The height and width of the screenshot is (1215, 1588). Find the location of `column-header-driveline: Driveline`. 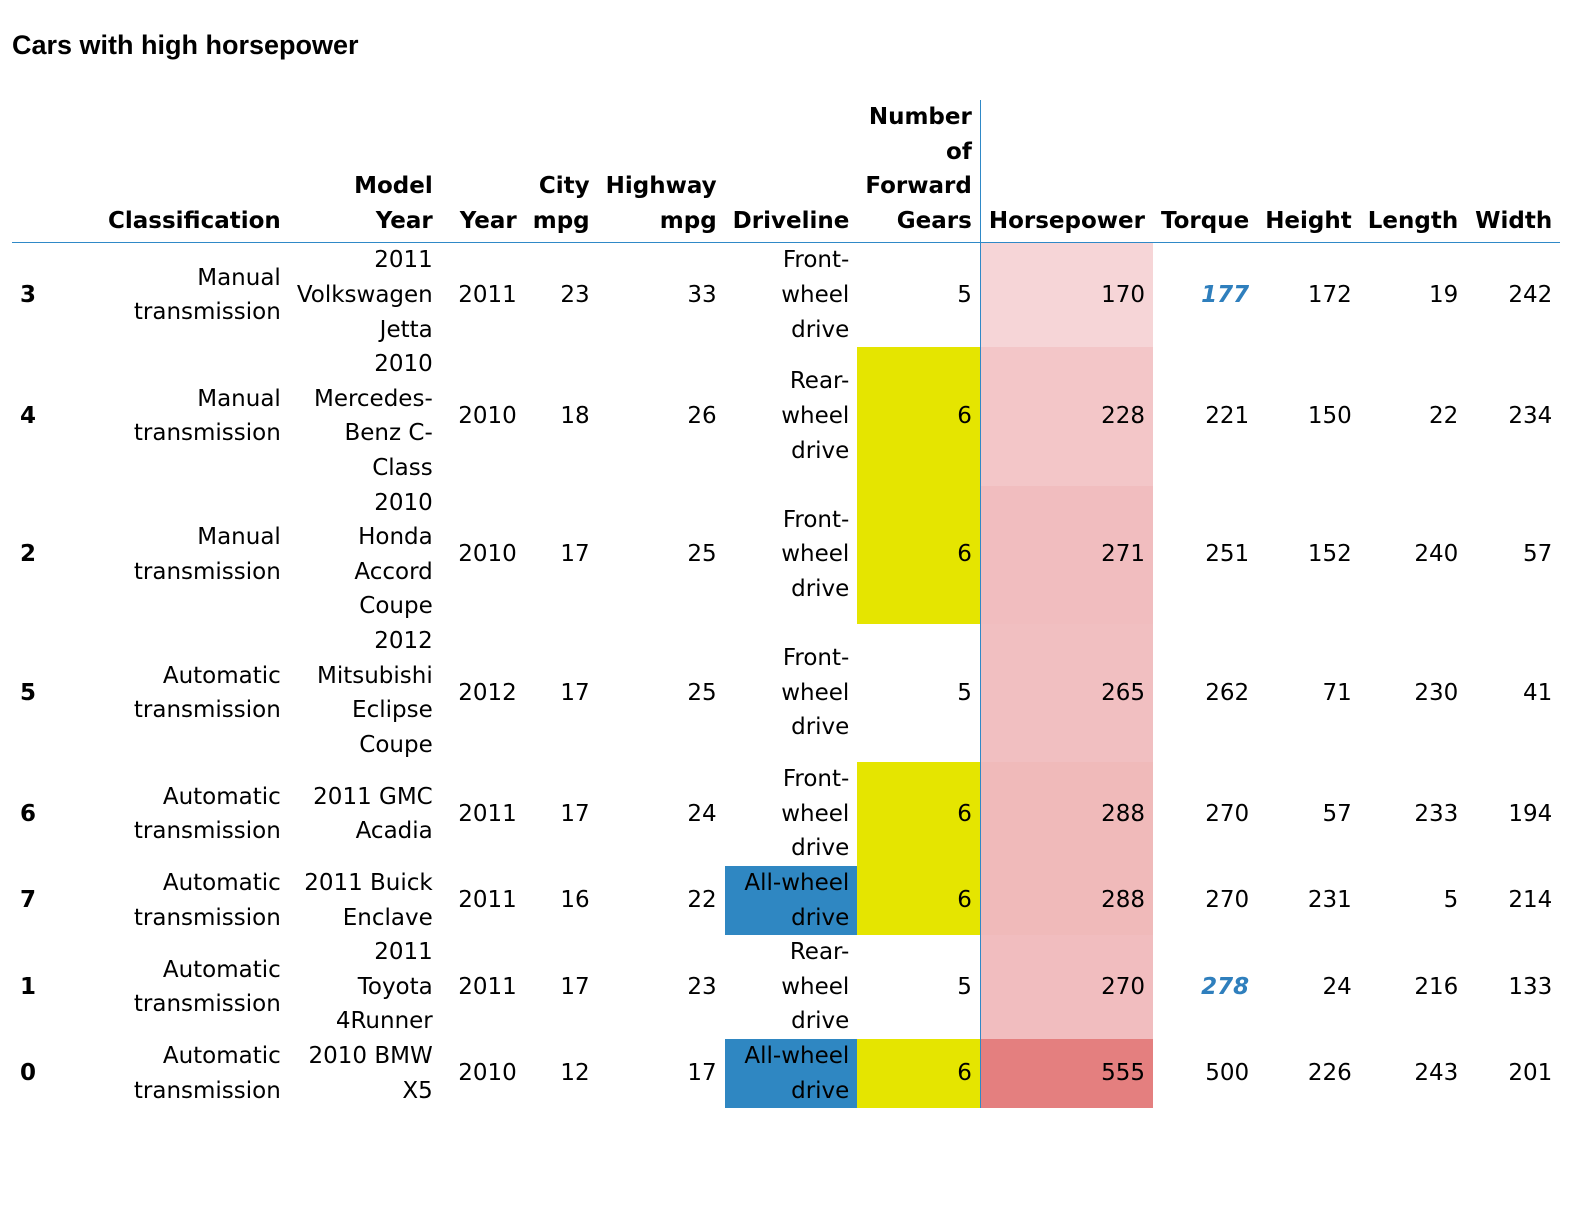

column-header-driveline: Driveline is located at coordinates (791, 172).